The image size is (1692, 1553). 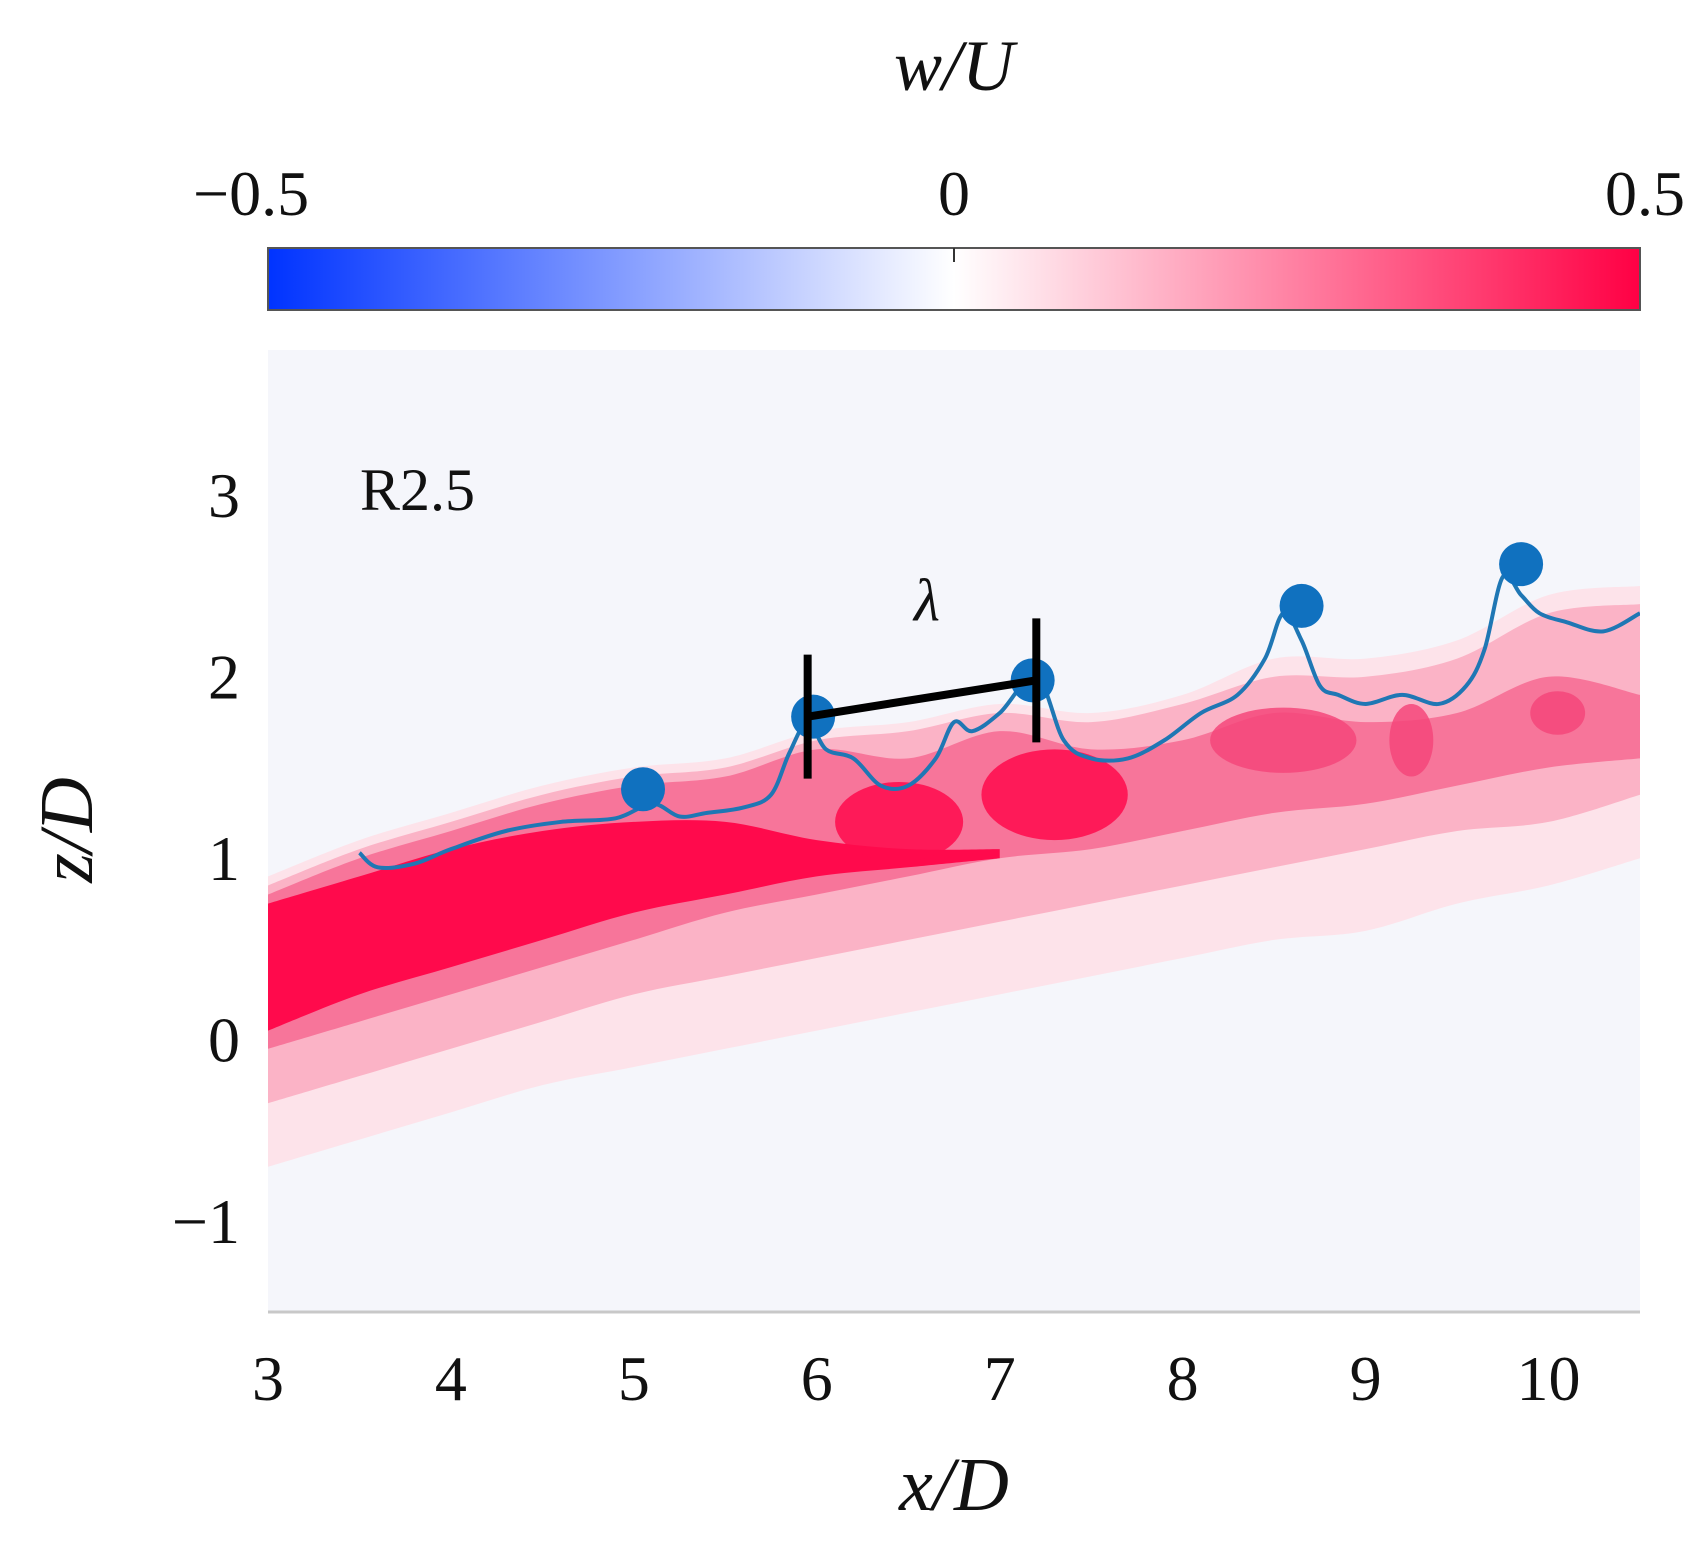 What do you see at coordinates (206, 858) in the screenshot?
I see `y-tick-labels: −1 0 1 2 3` at bounding box center [206, 858].